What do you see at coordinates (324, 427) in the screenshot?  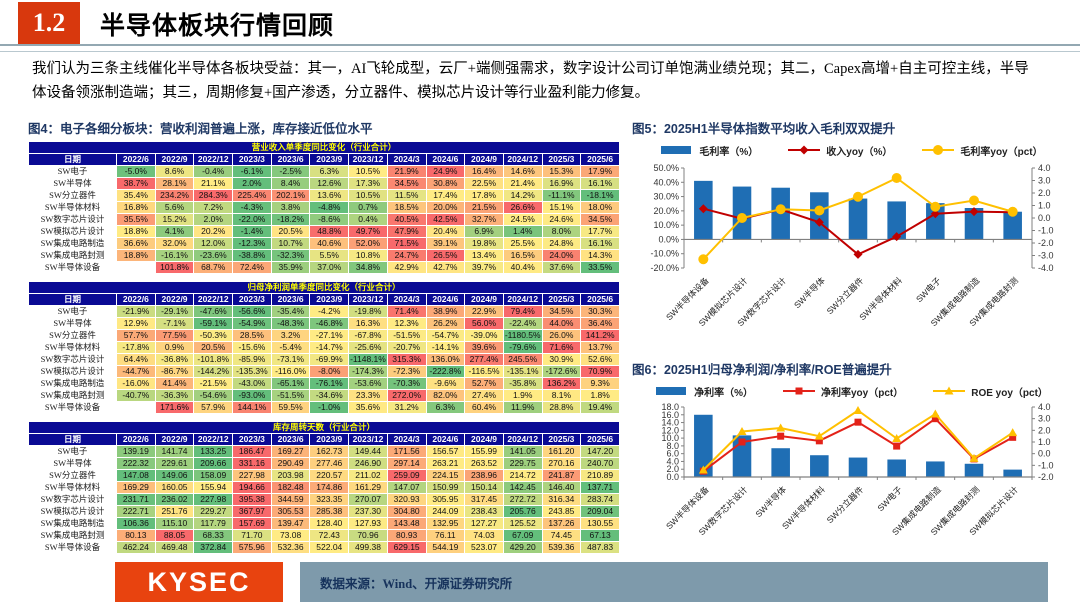 I see `table-title: 库存周转天数（行业合计）` at bounding box center [324, 427].